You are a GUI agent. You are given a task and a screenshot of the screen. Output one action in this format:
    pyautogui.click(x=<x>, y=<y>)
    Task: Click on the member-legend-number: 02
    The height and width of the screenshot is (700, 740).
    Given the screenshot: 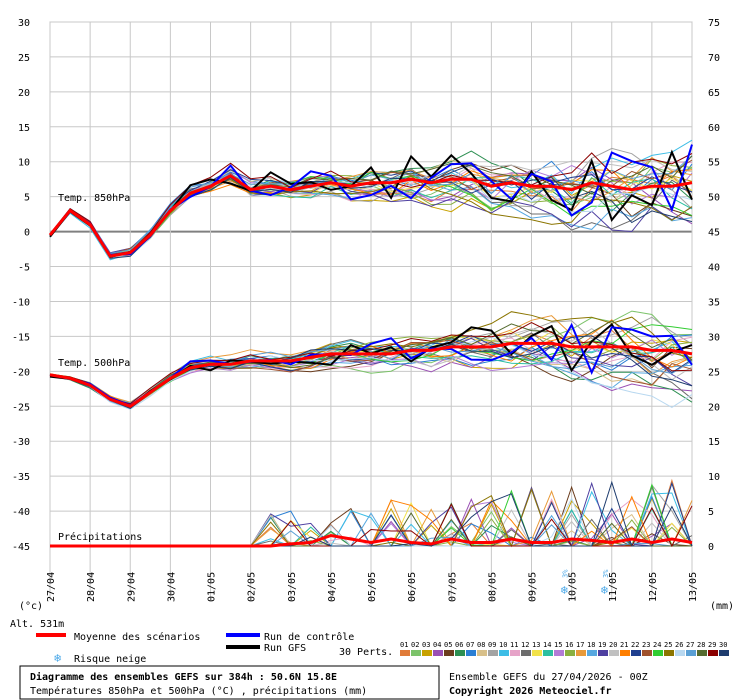 What is the action you would take?
    pyautogui.click(x=415, y=645)
    